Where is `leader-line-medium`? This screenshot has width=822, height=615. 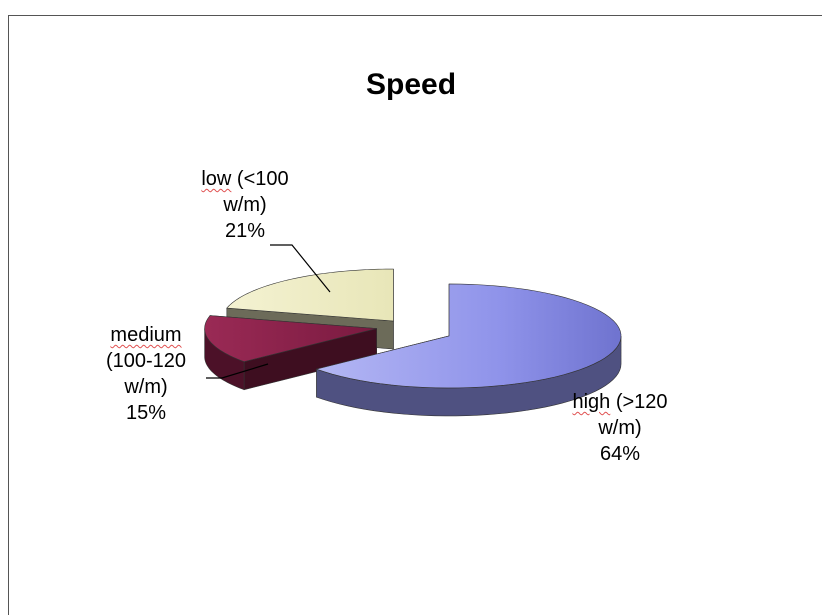
leader-line-medium is located at coordinates (237, 371).